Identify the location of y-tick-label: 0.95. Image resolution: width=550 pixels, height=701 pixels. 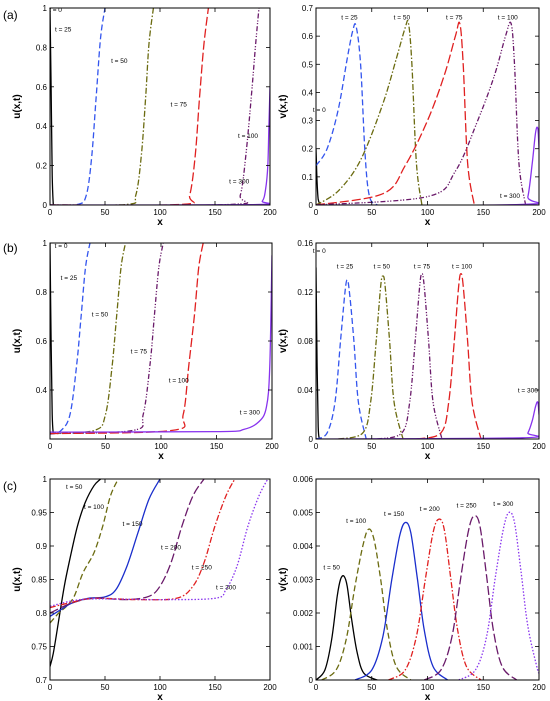
(39, 513).